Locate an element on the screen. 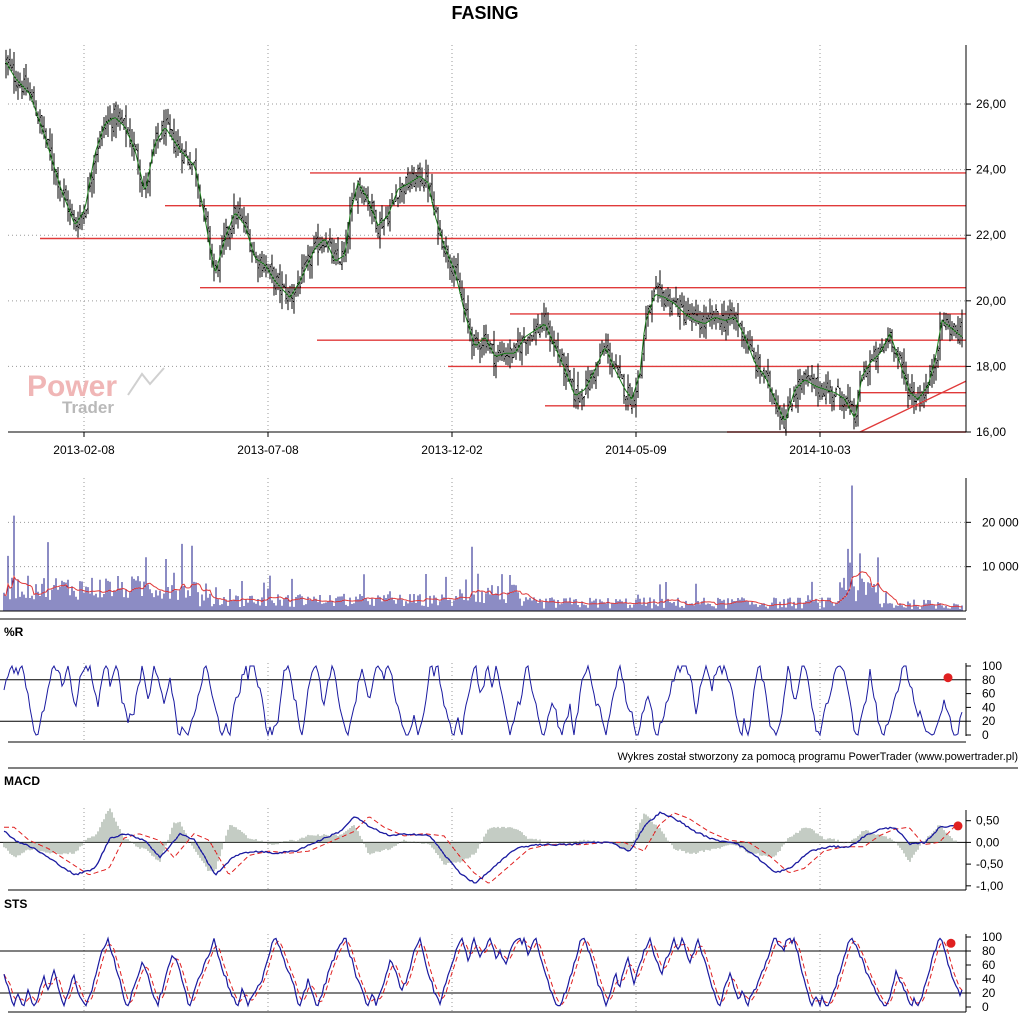 The height and width of the screenshot is (1016, 1024). watermark-trader: Trader is located at coordinates (88, 407).